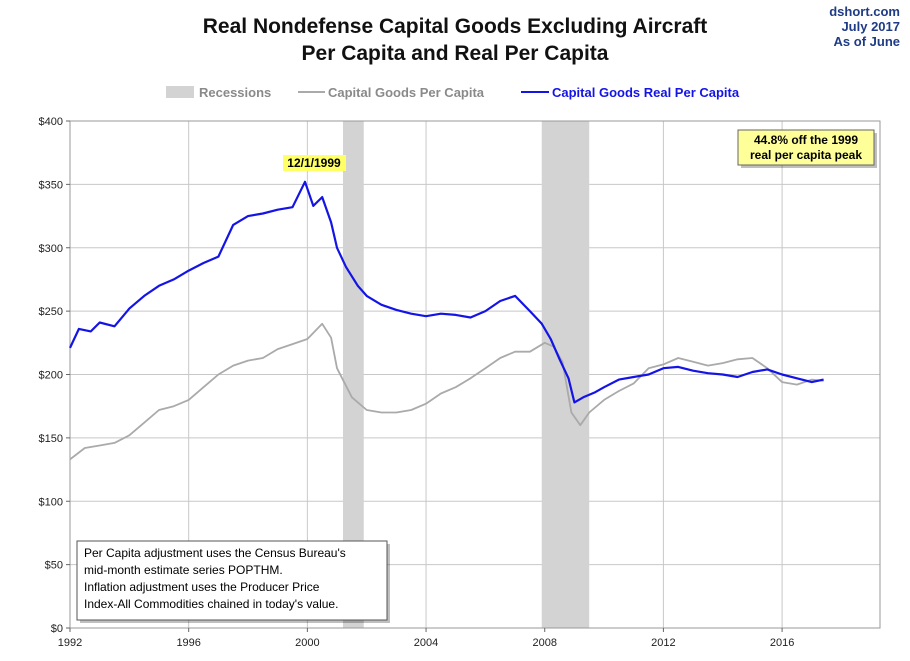 Image resolution: width=910 pixels, height=661 pixels. What do you see at coordinates (867, 41) in the screenshot?
I see `credit-line-3: As of June` at bounding box center [867, 41].